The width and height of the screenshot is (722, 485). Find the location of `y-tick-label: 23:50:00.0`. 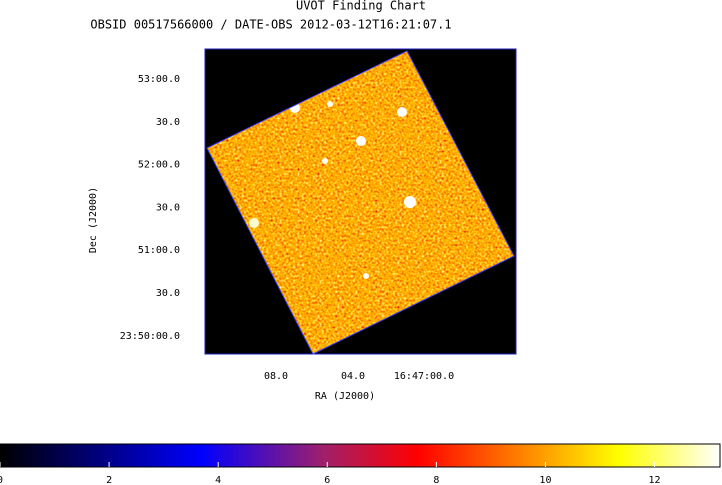

y-tick-label: 23:50:00.0 is located at coordinates (150, 336).